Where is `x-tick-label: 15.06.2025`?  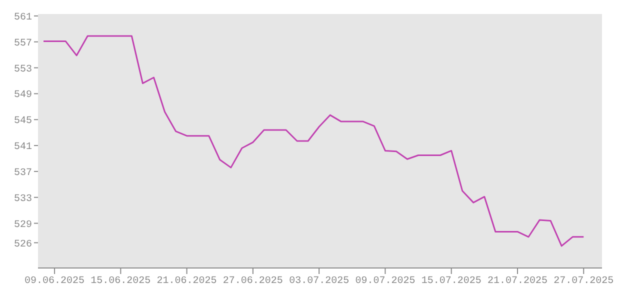
x-tick-label: 15.06.2025 is located at coordinates (120, 282).